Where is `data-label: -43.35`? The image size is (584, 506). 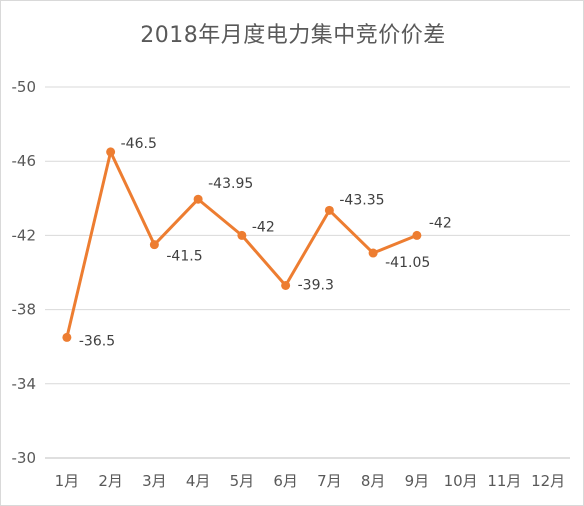
data-label: -43.35 is located at coordinates (361, 200).